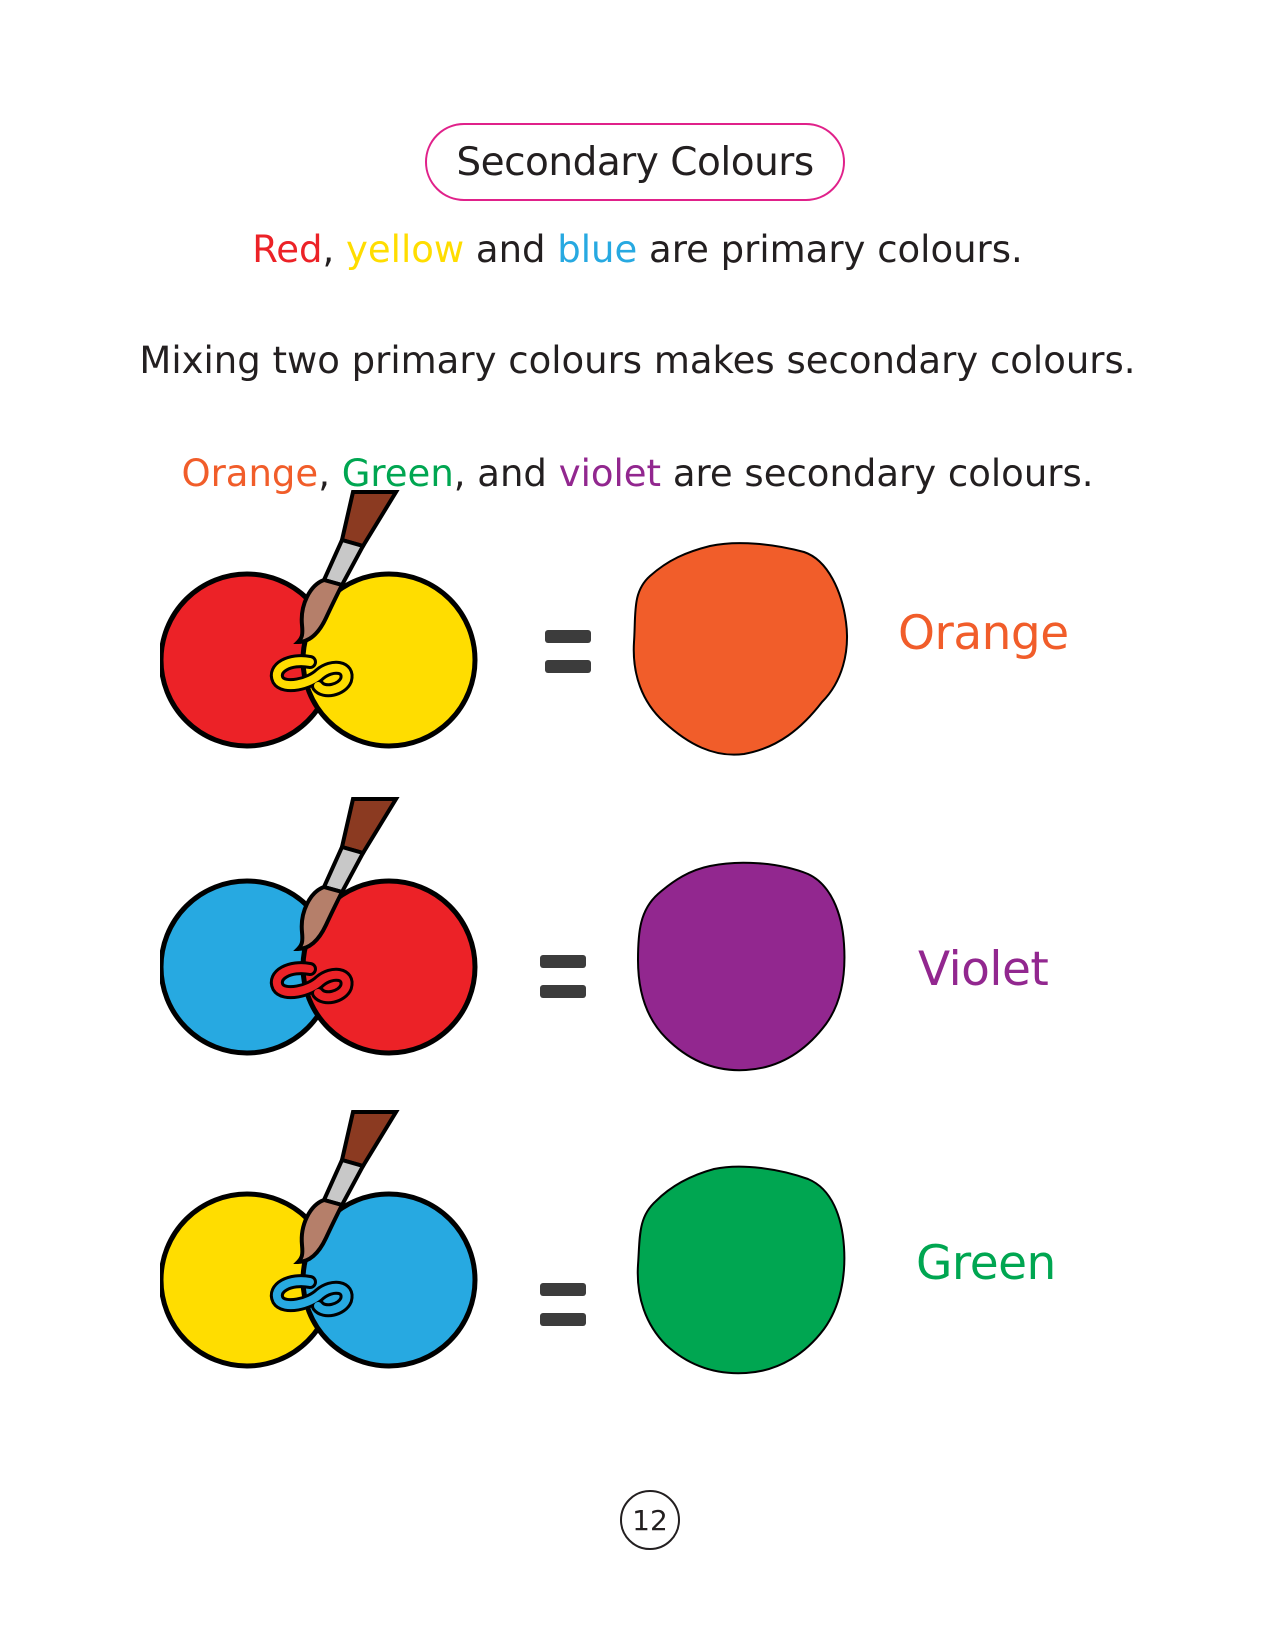 This screenshot has height=1650, width=1275. I want to click on green-paint-blob, so click(741, 1270).